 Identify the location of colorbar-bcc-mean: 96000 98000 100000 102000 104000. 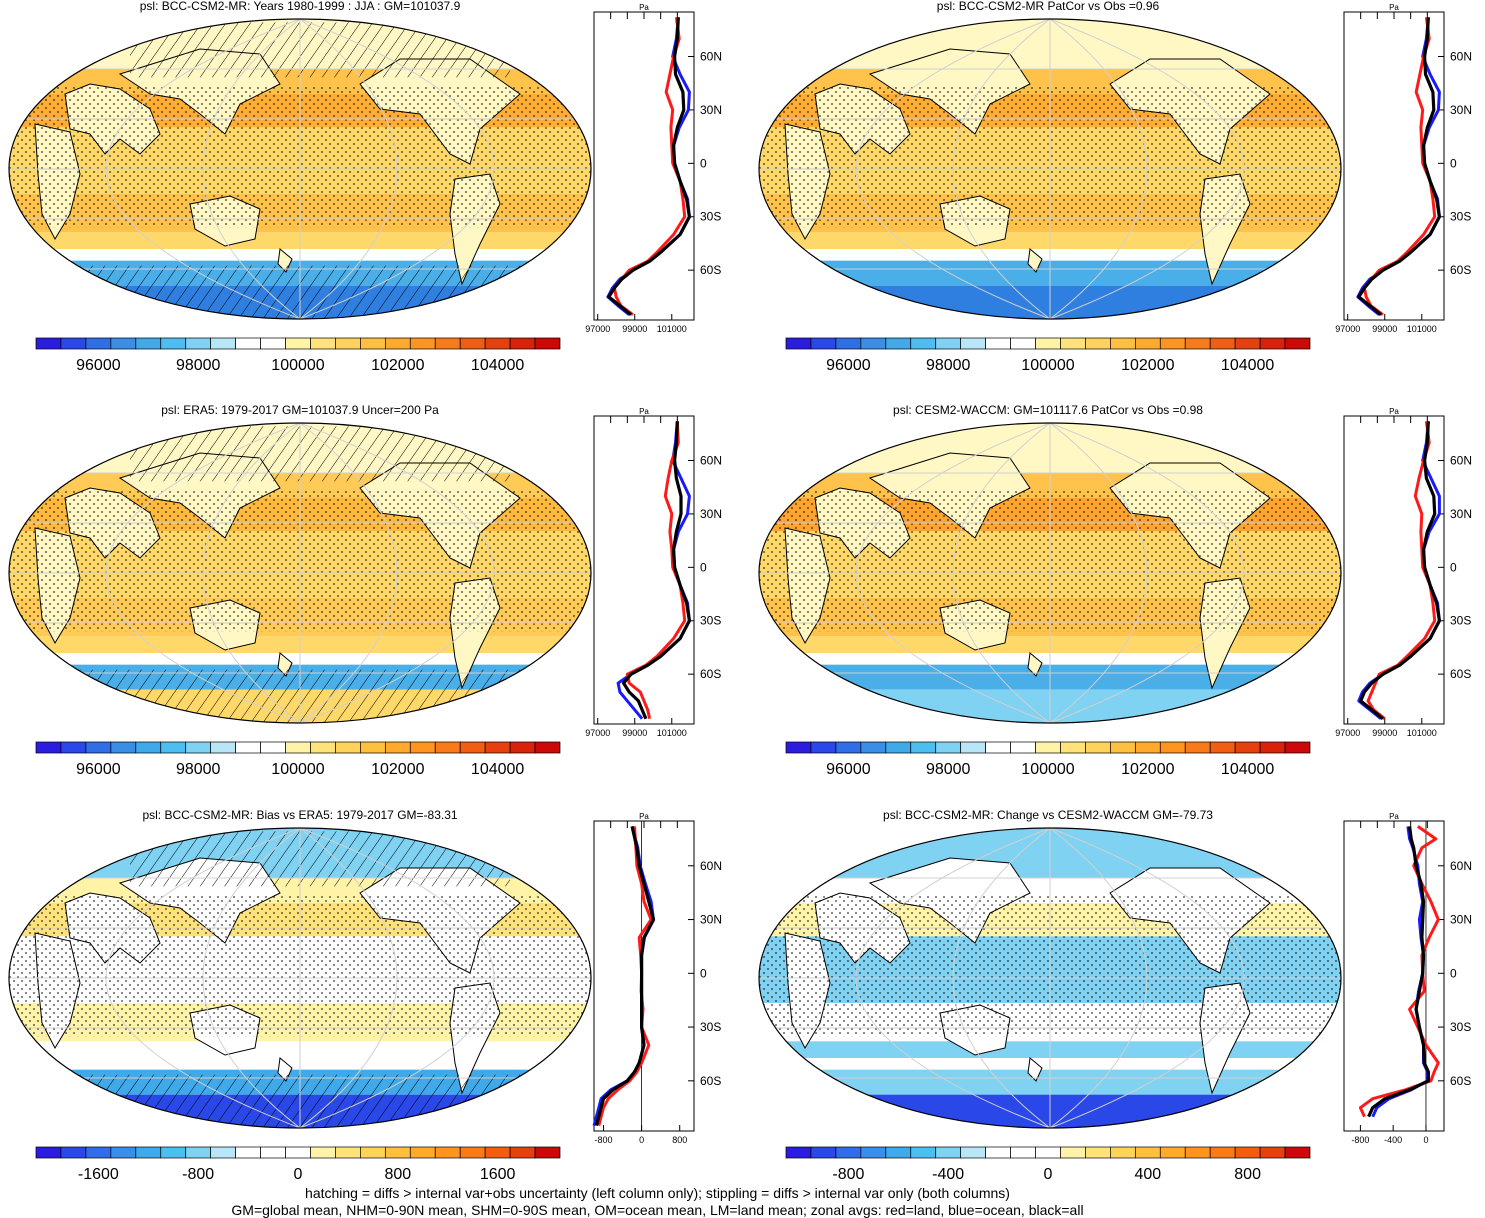
(298, 355).